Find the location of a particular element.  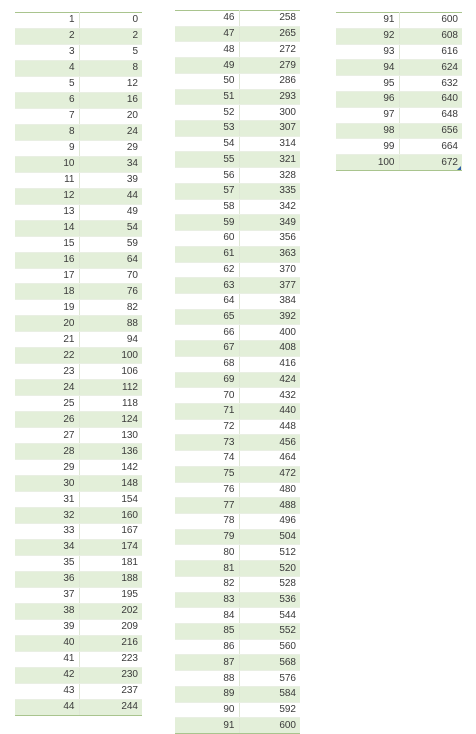

cell-index: 40 is located at coordinates (47, 643).